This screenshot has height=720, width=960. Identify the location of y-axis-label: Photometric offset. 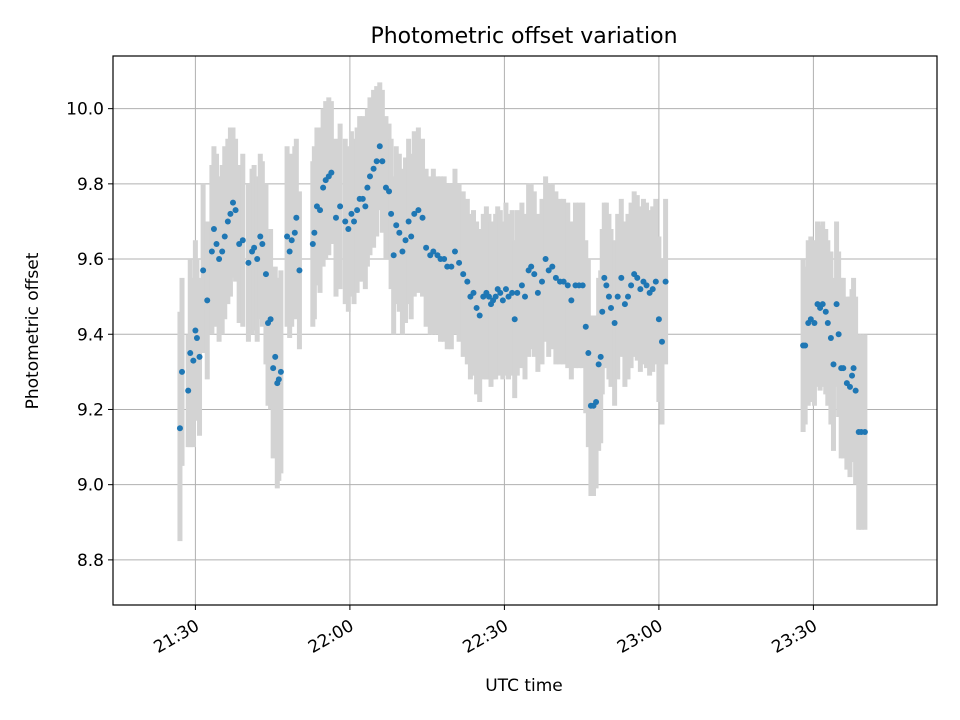
(33, 330).